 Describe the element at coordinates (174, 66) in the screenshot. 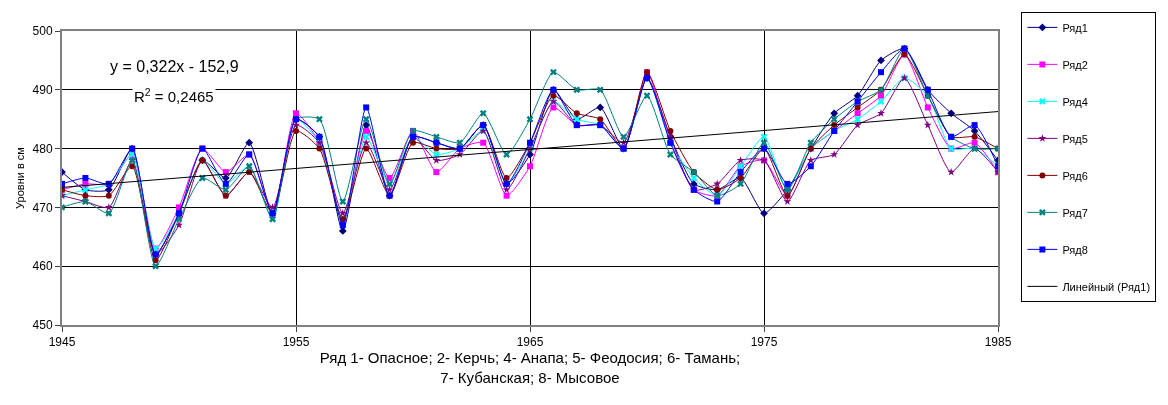

I see `annotation: y = 0,322x - 152,9` at that location.